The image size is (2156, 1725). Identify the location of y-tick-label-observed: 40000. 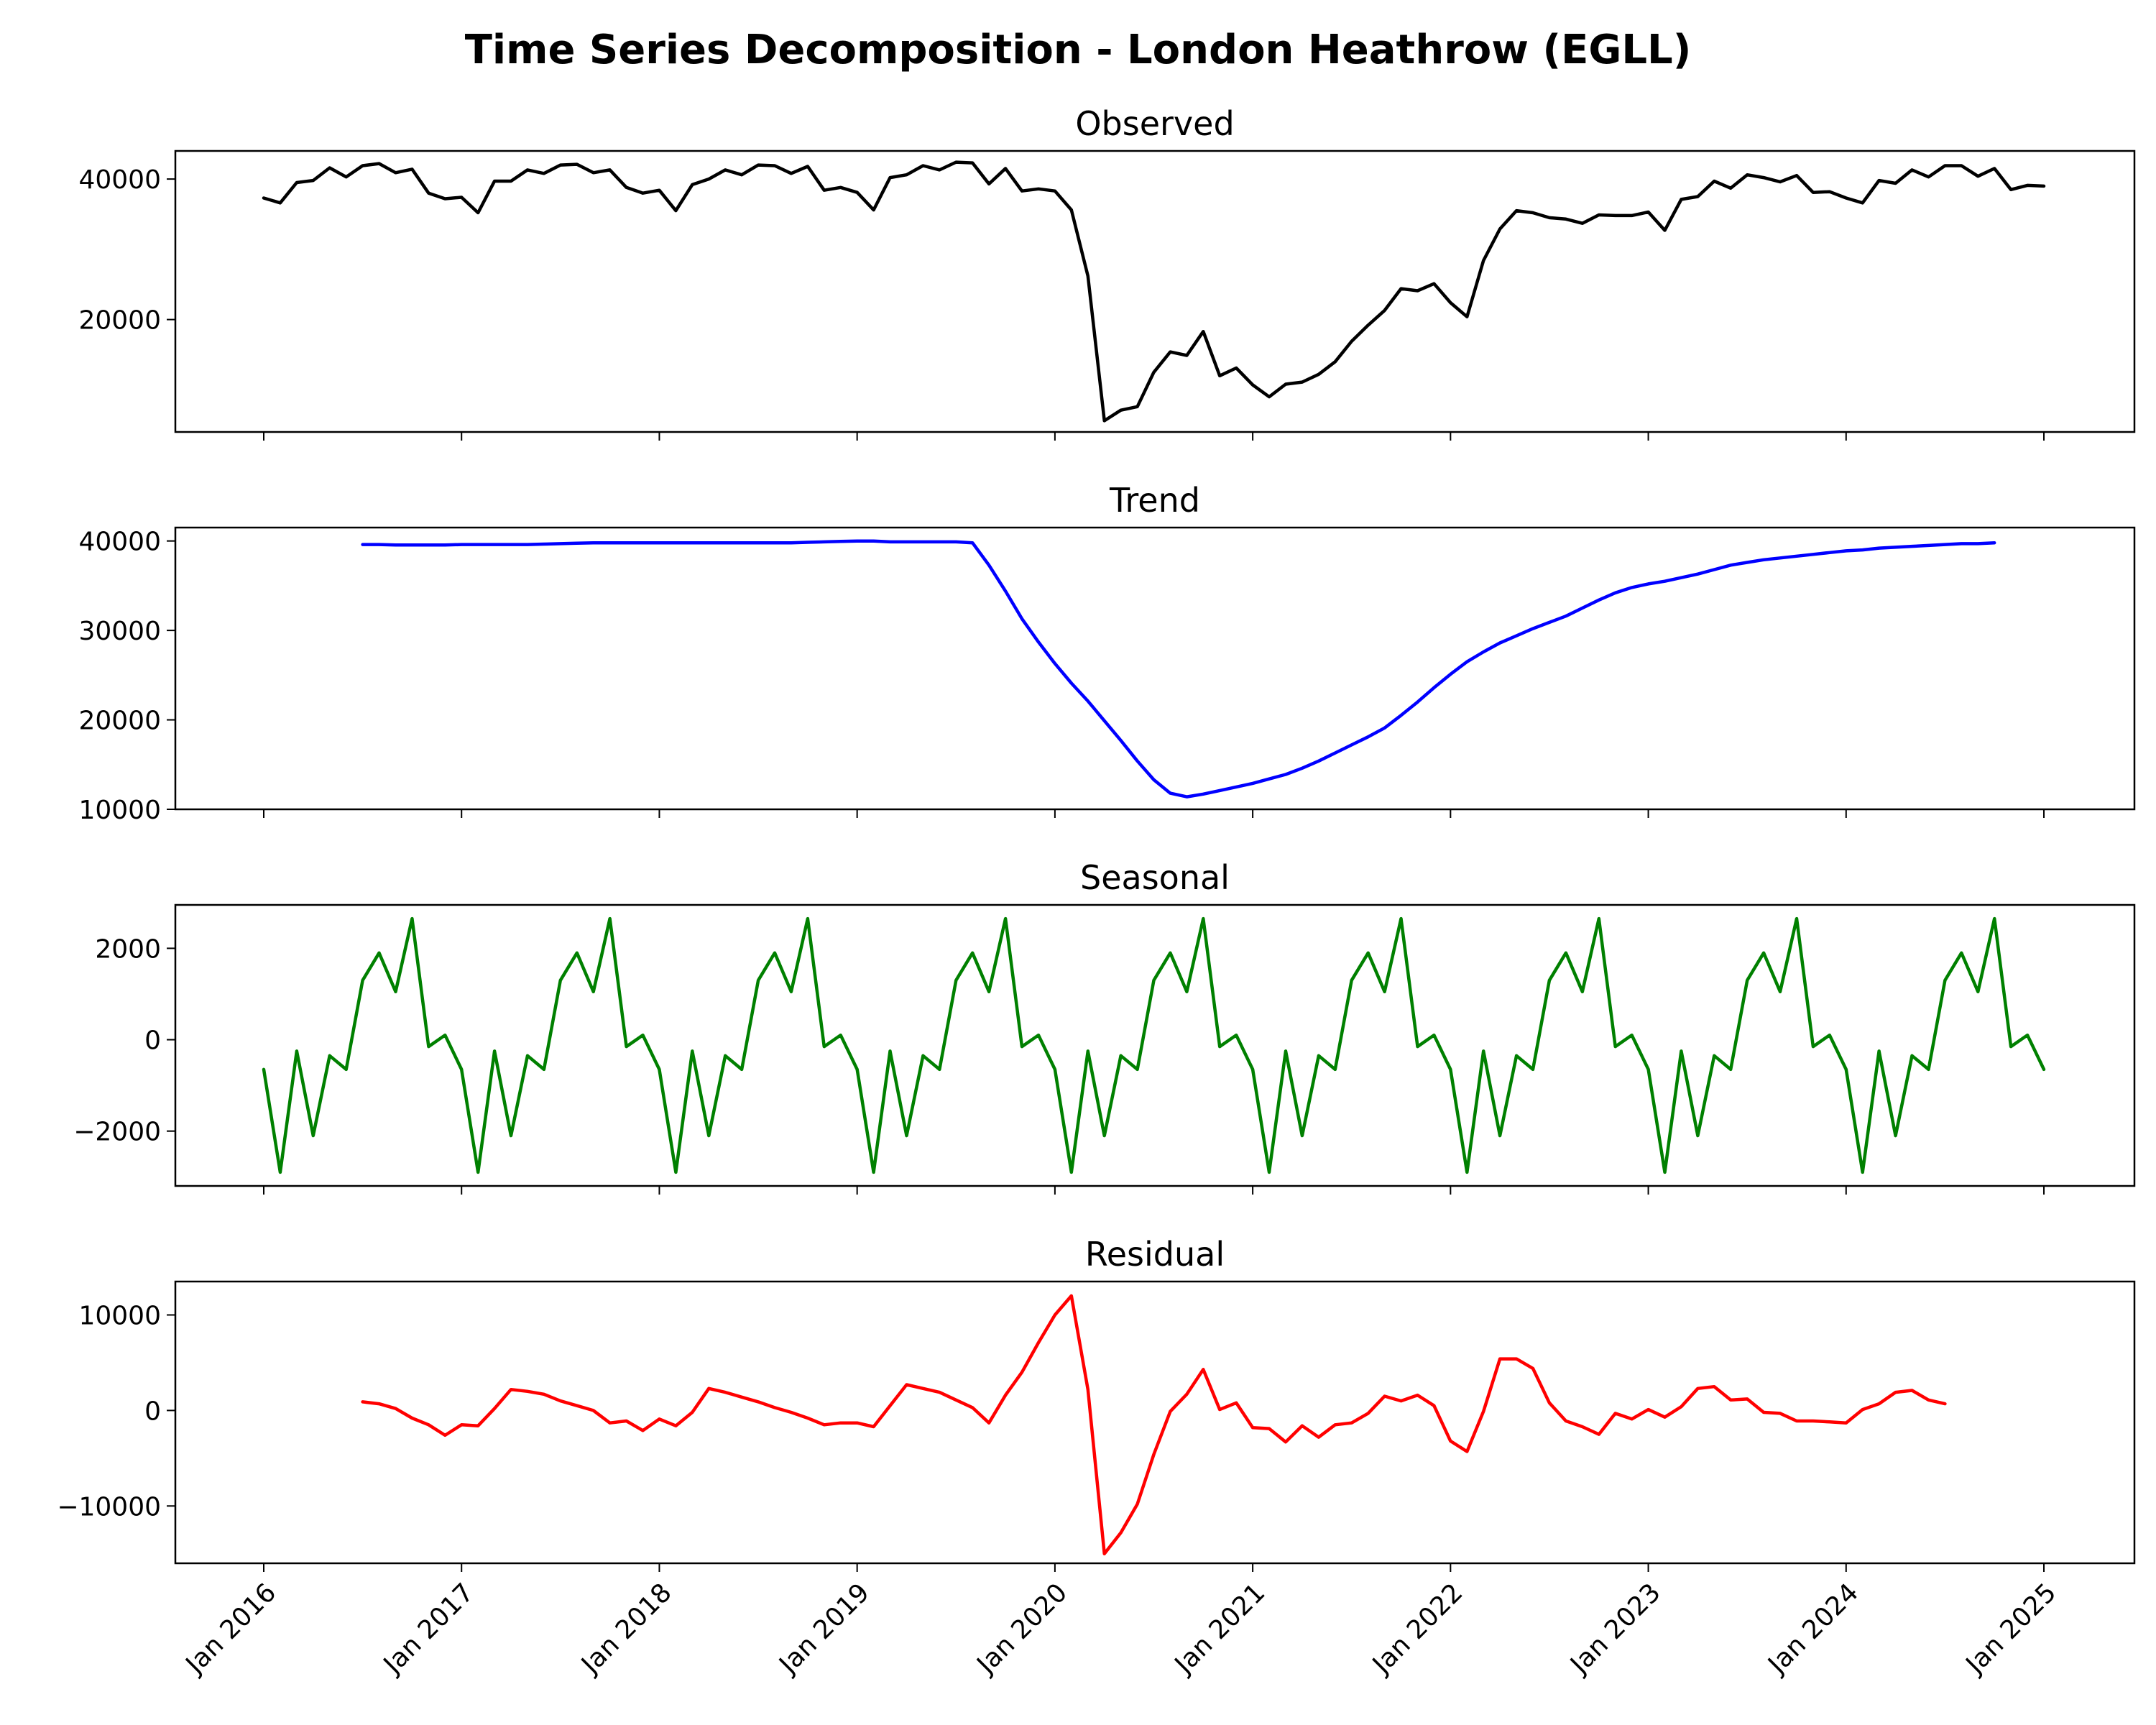
(120, 180).